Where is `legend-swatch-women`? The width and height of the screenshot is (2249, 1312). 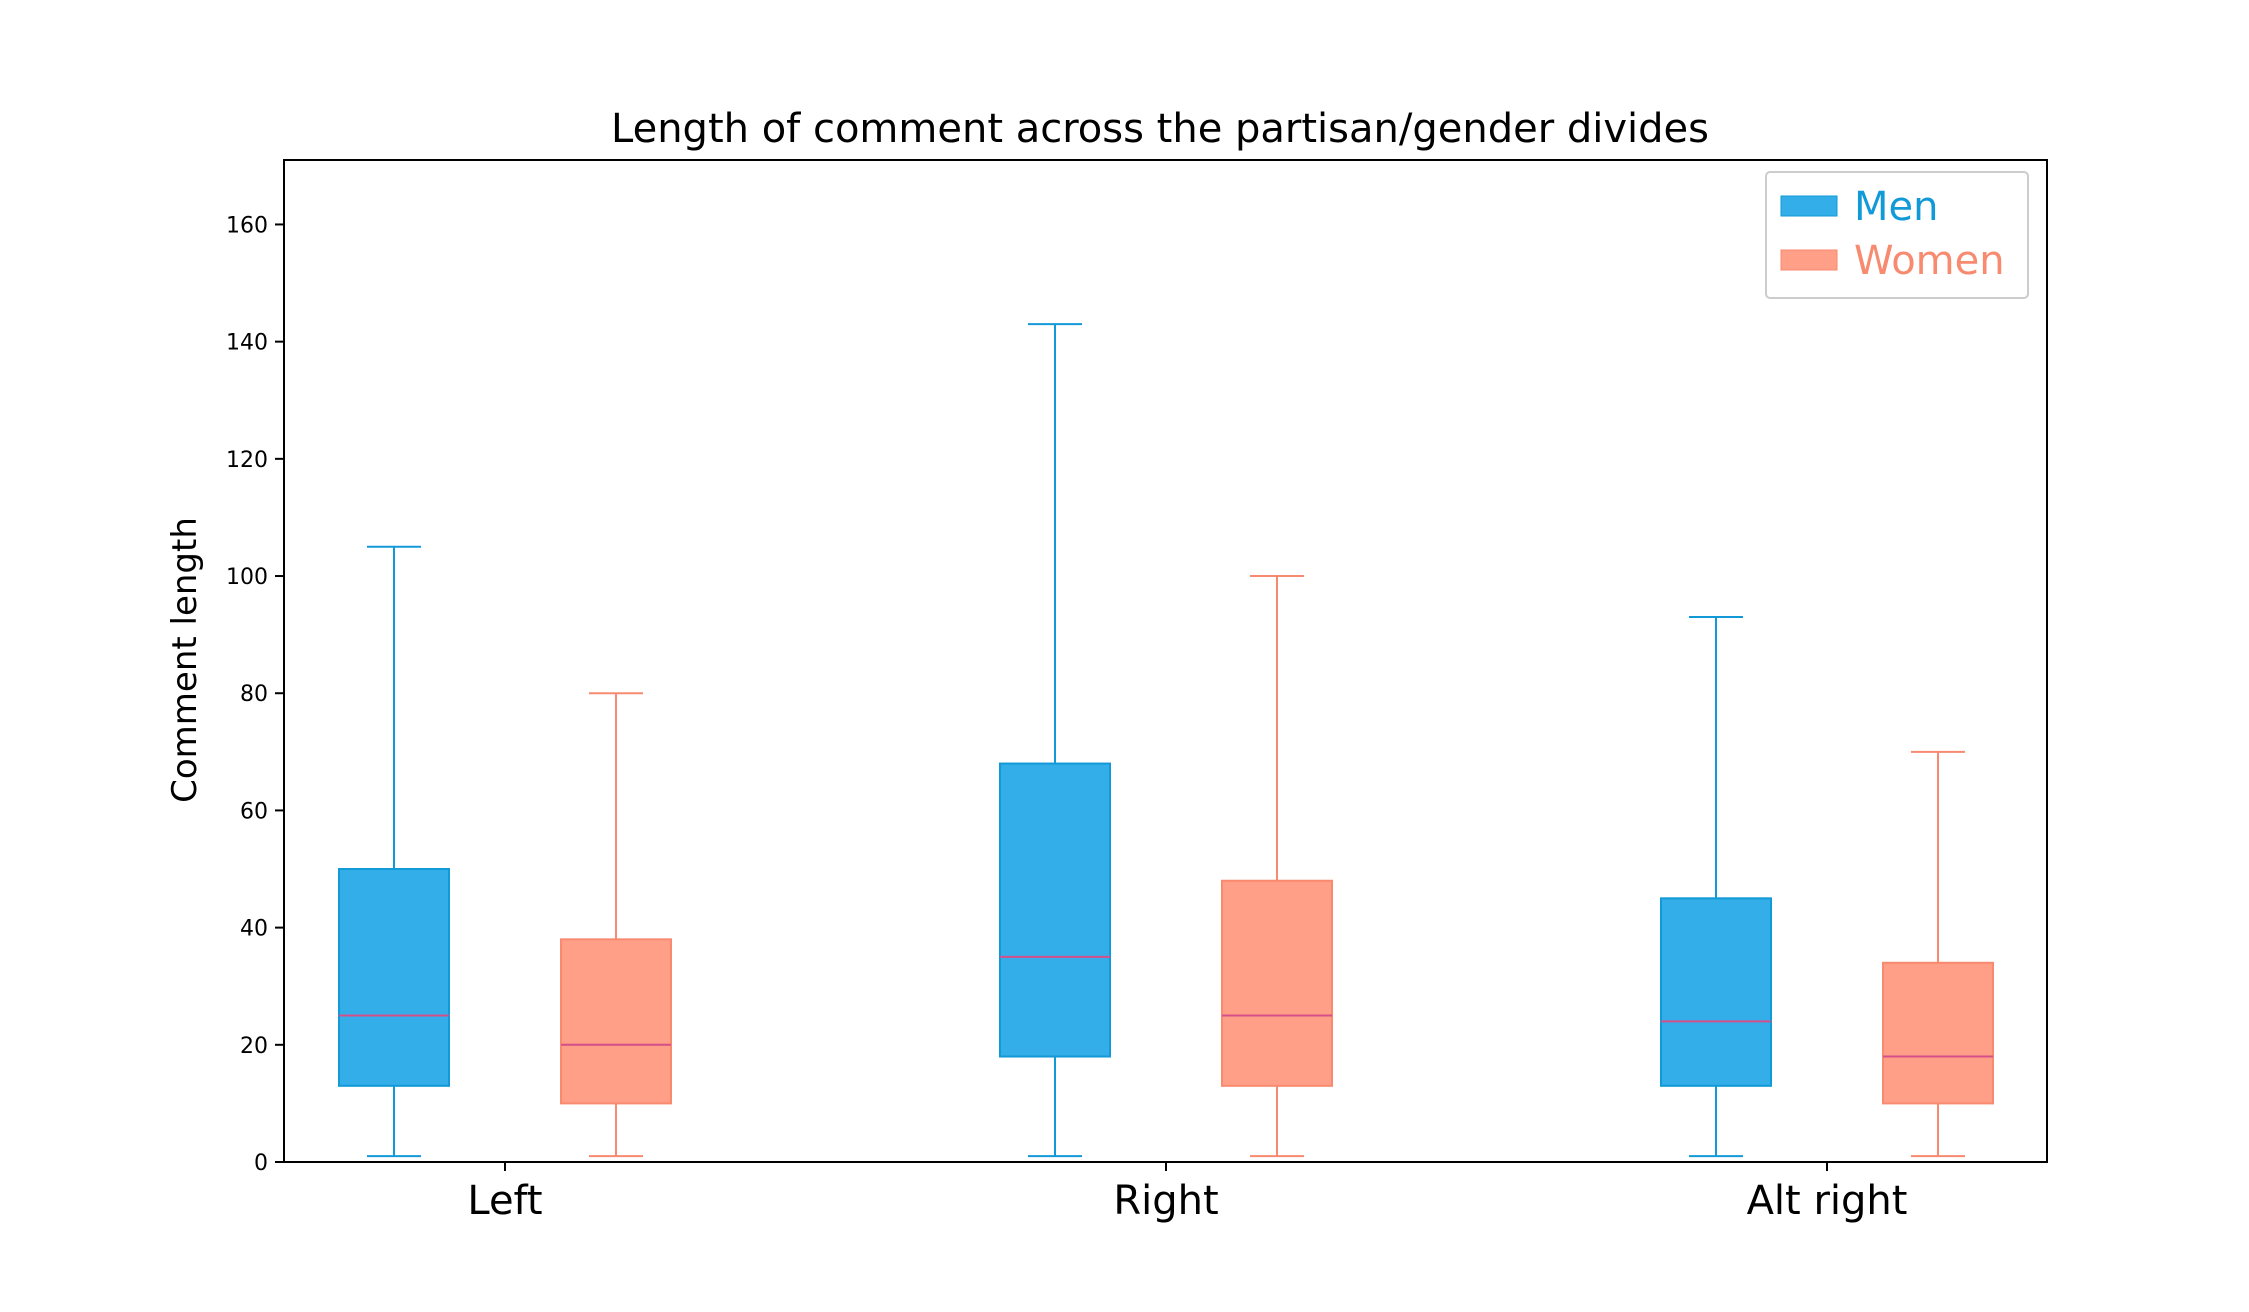
legend-swatch-women is located at coordinates (1809, 260).